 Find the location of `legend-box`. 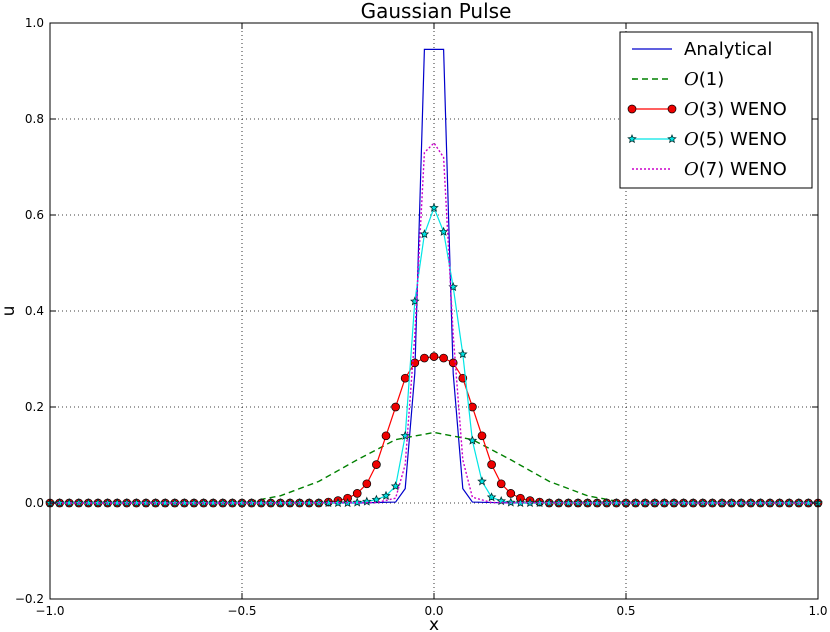

legend-box is located at coordinates (716, 110).